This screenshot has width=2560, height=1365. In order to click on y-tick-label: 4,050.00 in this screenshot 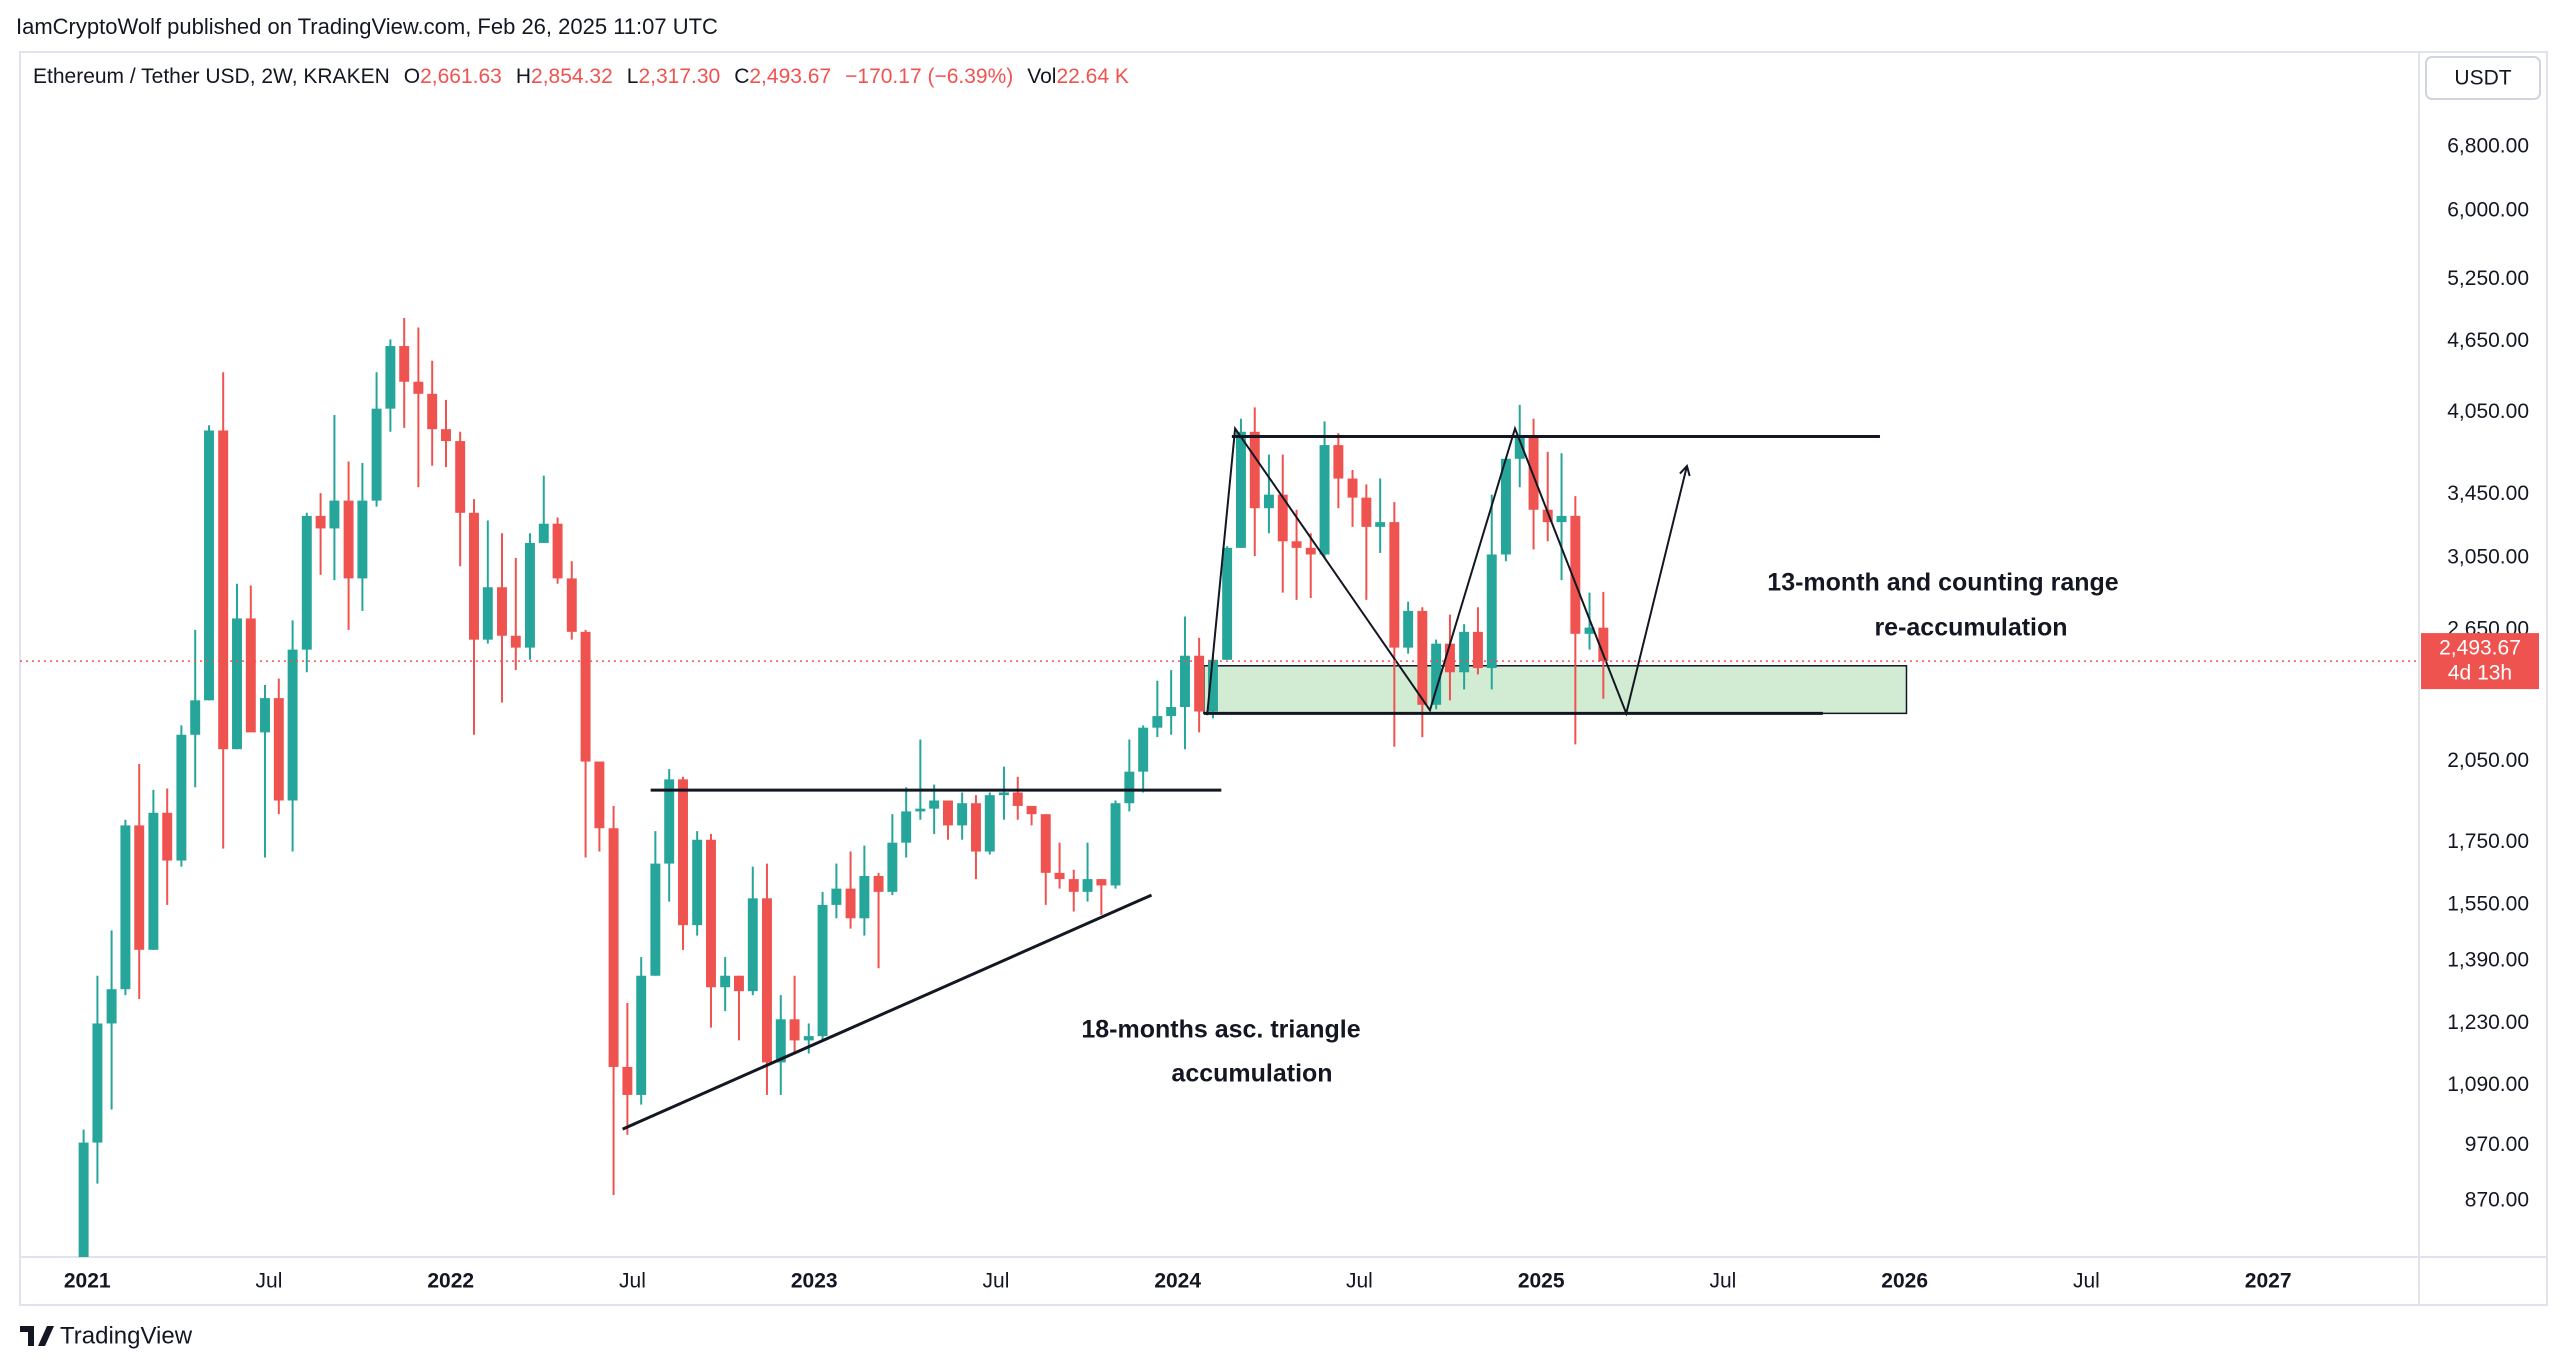, I will do `click(2488, 411)`.